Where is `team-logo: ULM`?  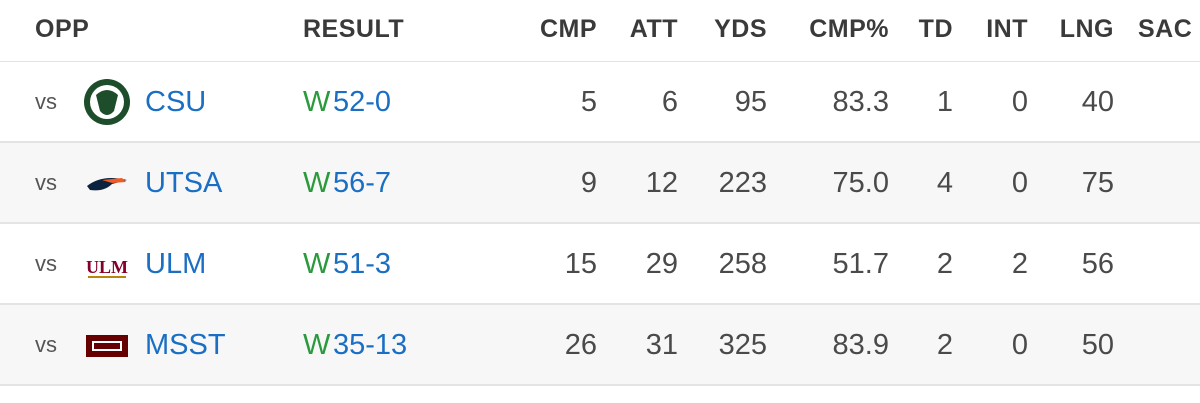
team-logo: ULM is located at coordinates (107, 267).